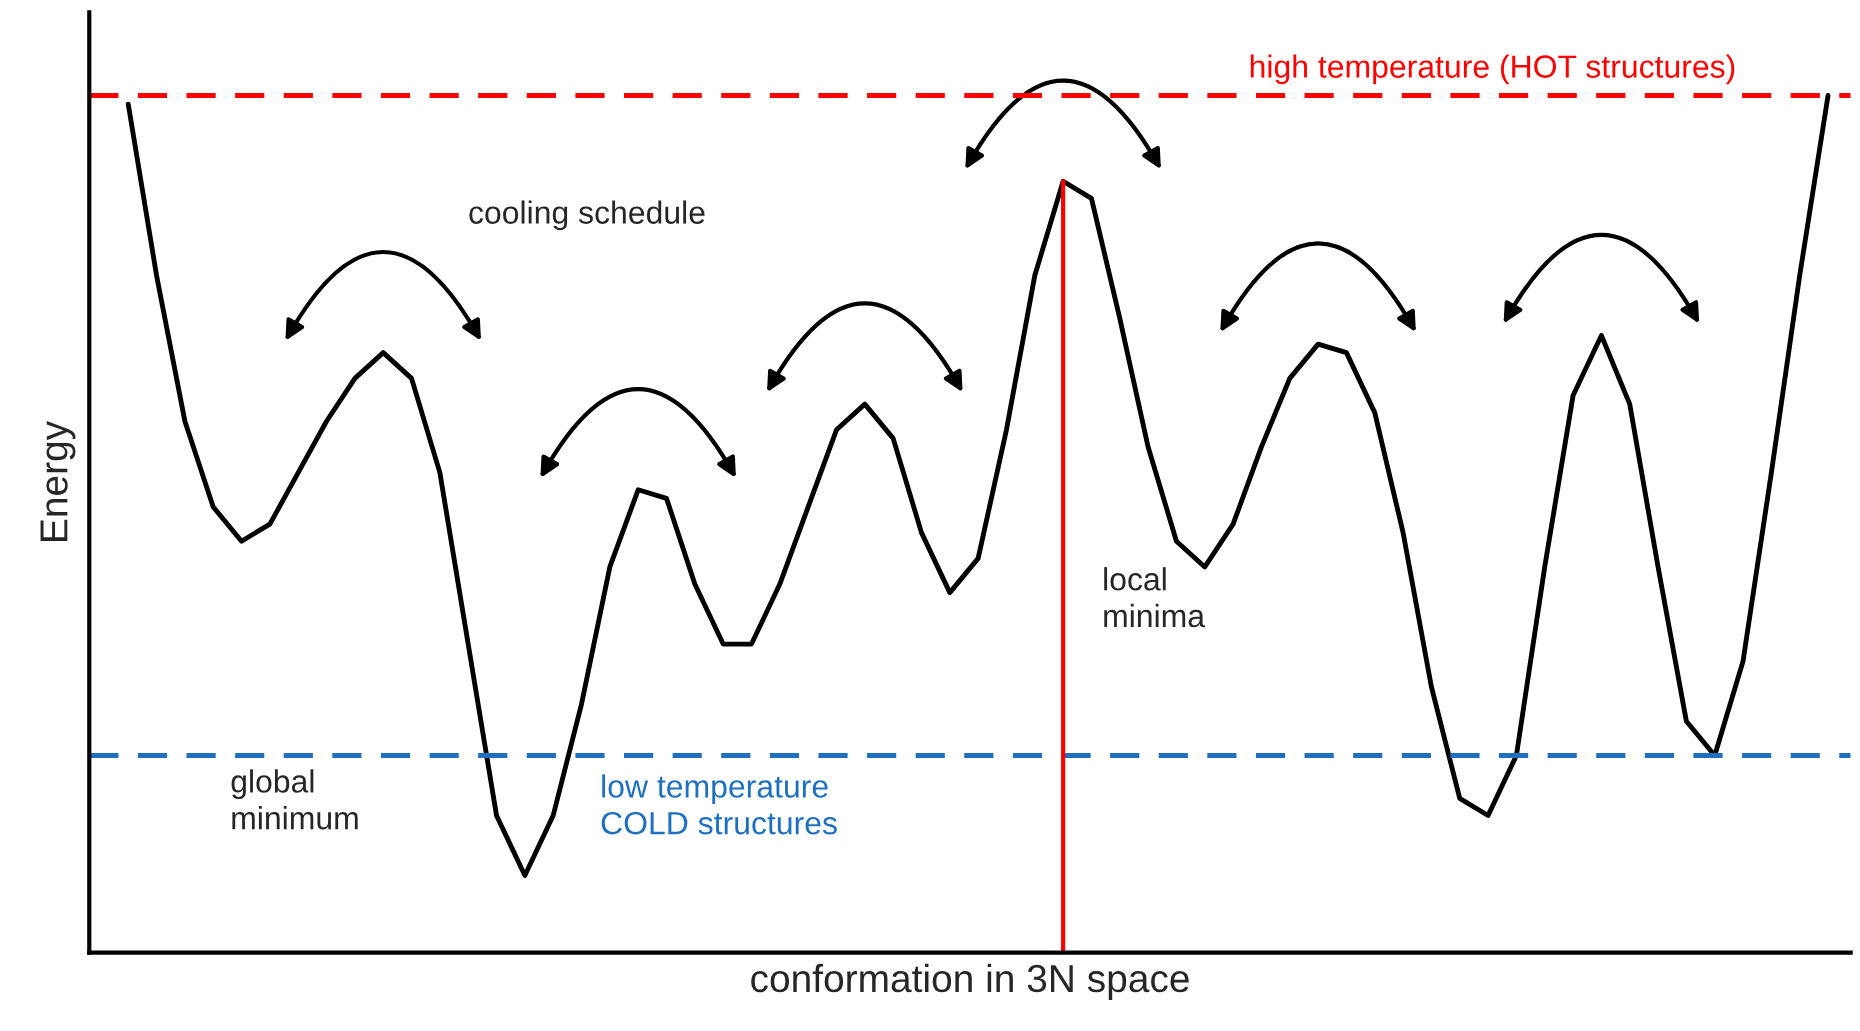  What do you see at coordinates (719, 804) in the screenshot?
I see `ref-line-label: low temperature COLD structures` at bounding box center [719, 804].